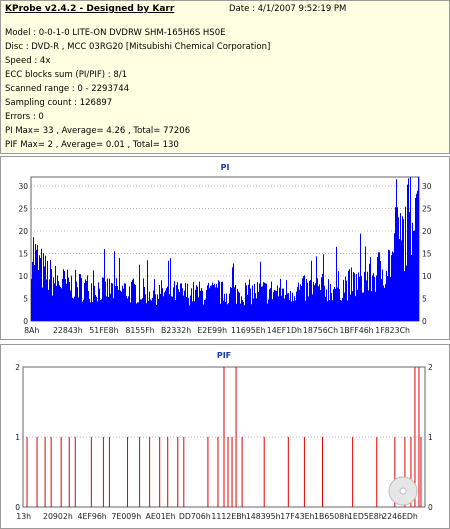  I want to click on pi-y-tick-right: 20, so click(427, 231).